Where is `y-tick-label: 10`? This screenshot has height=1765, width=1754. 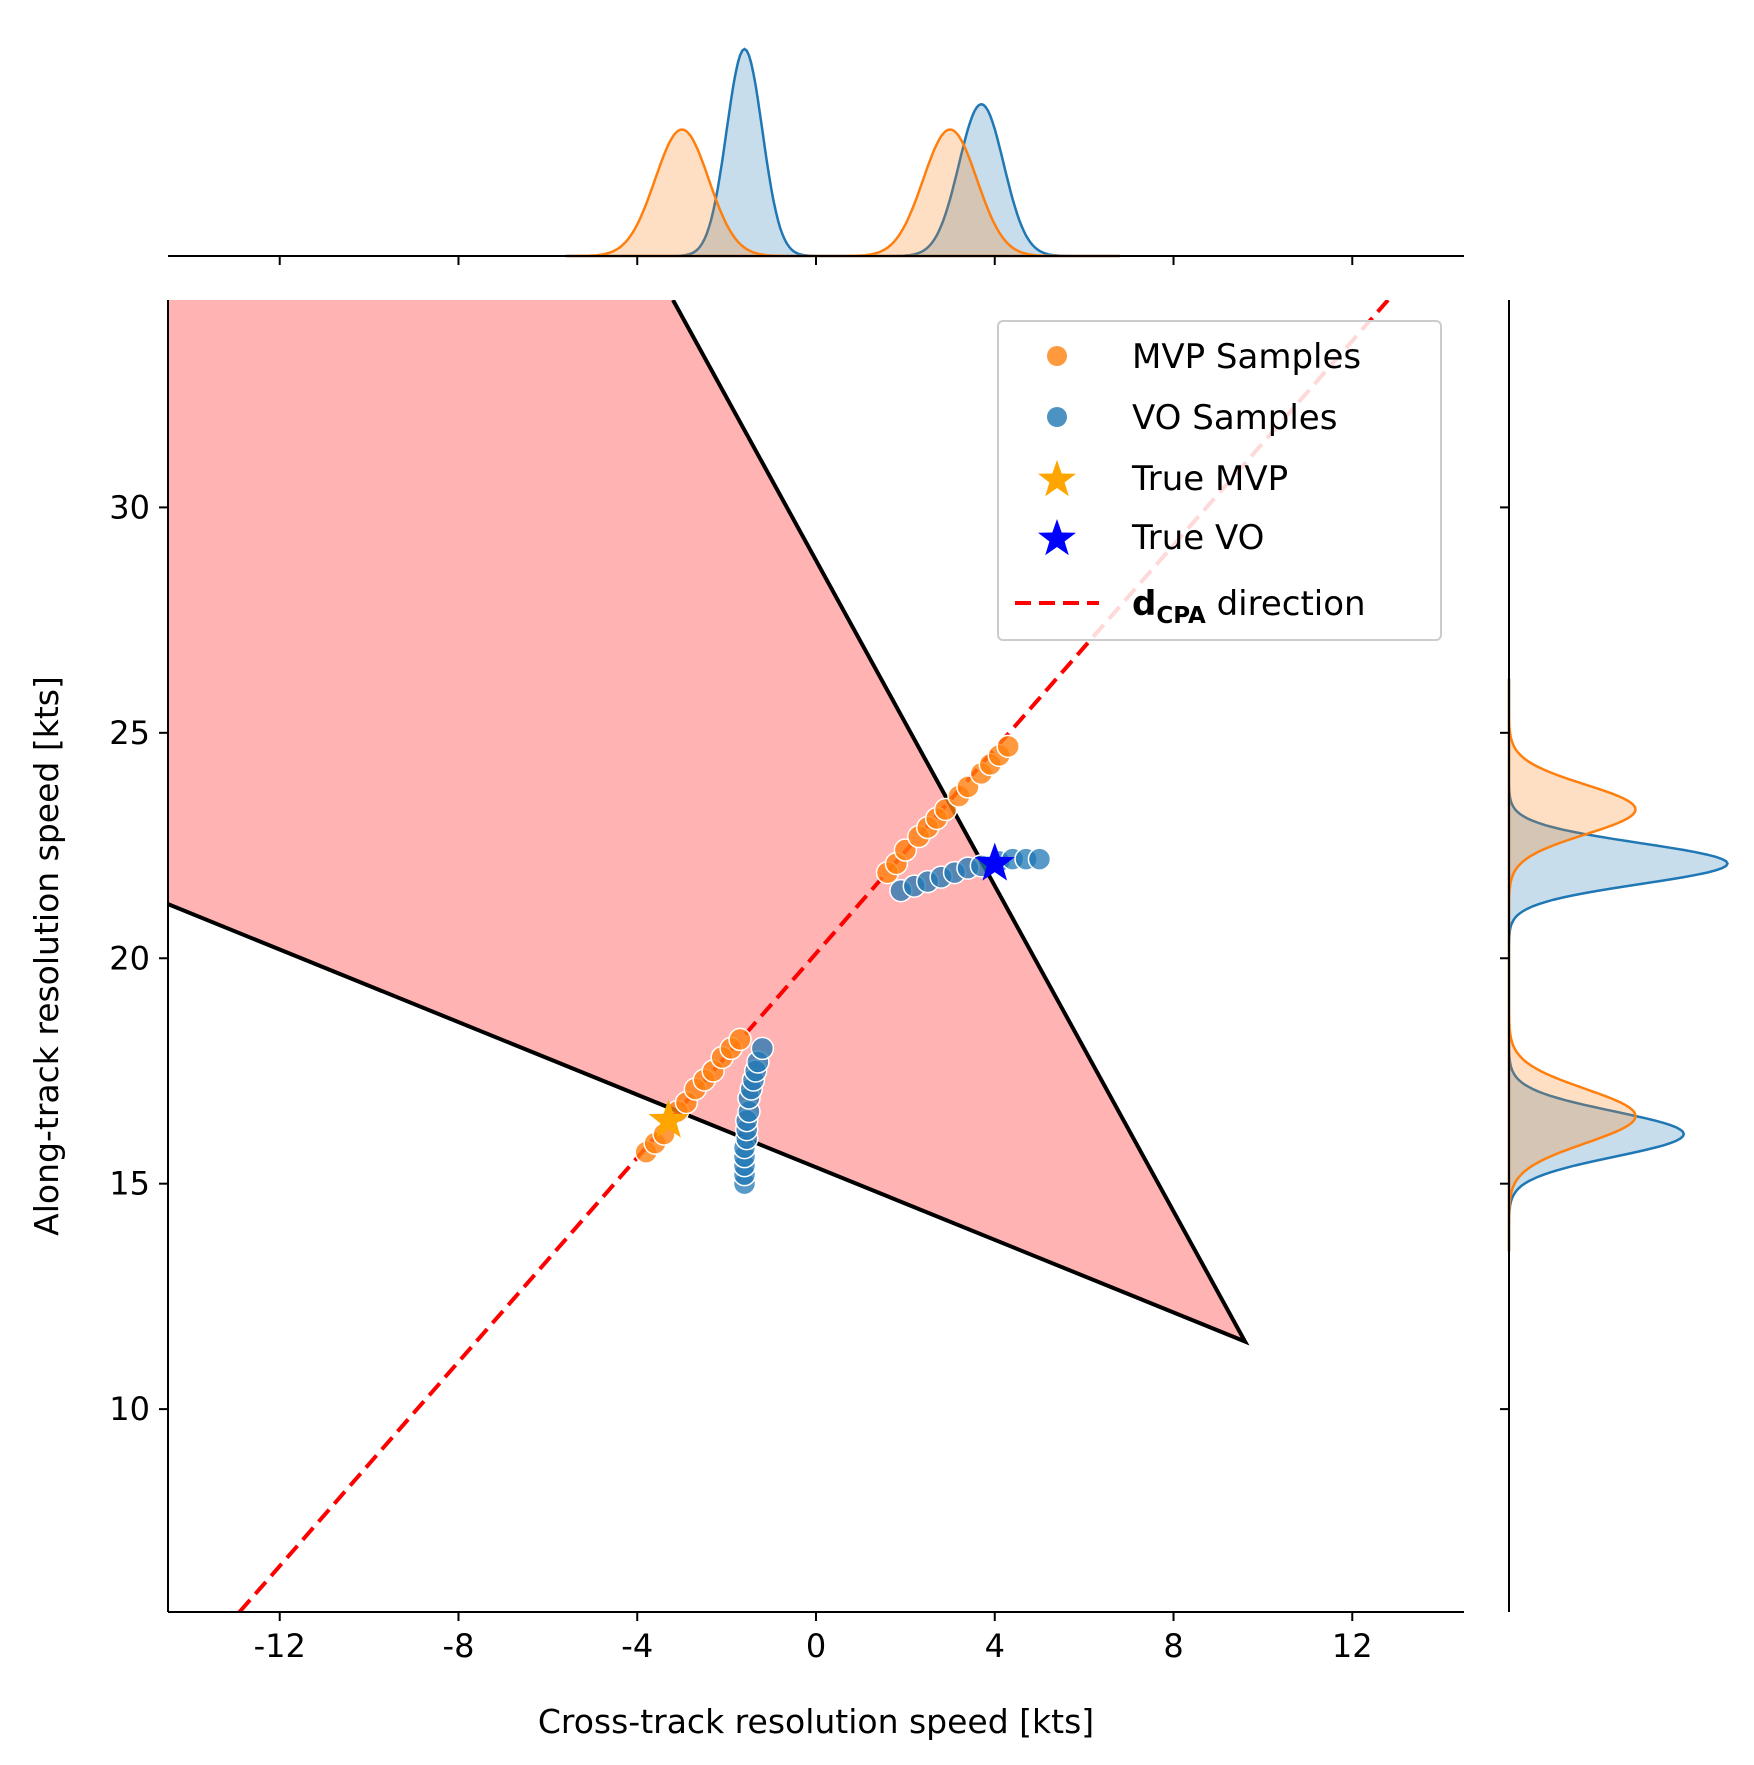
y-tick-label: 10 is located at coordinates (129, 1409).